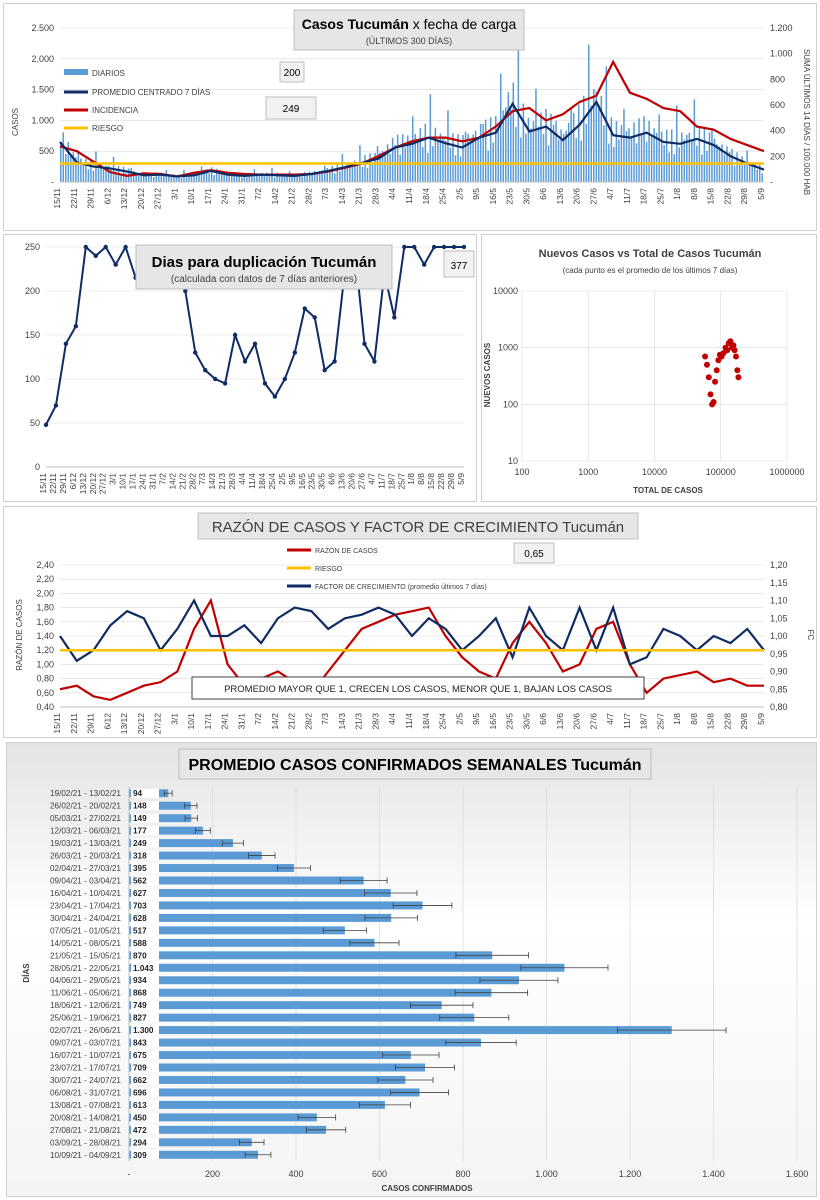 This screenshot has height=1200, width=820. I want to click on y2-tick: 800, so click(777, 79).